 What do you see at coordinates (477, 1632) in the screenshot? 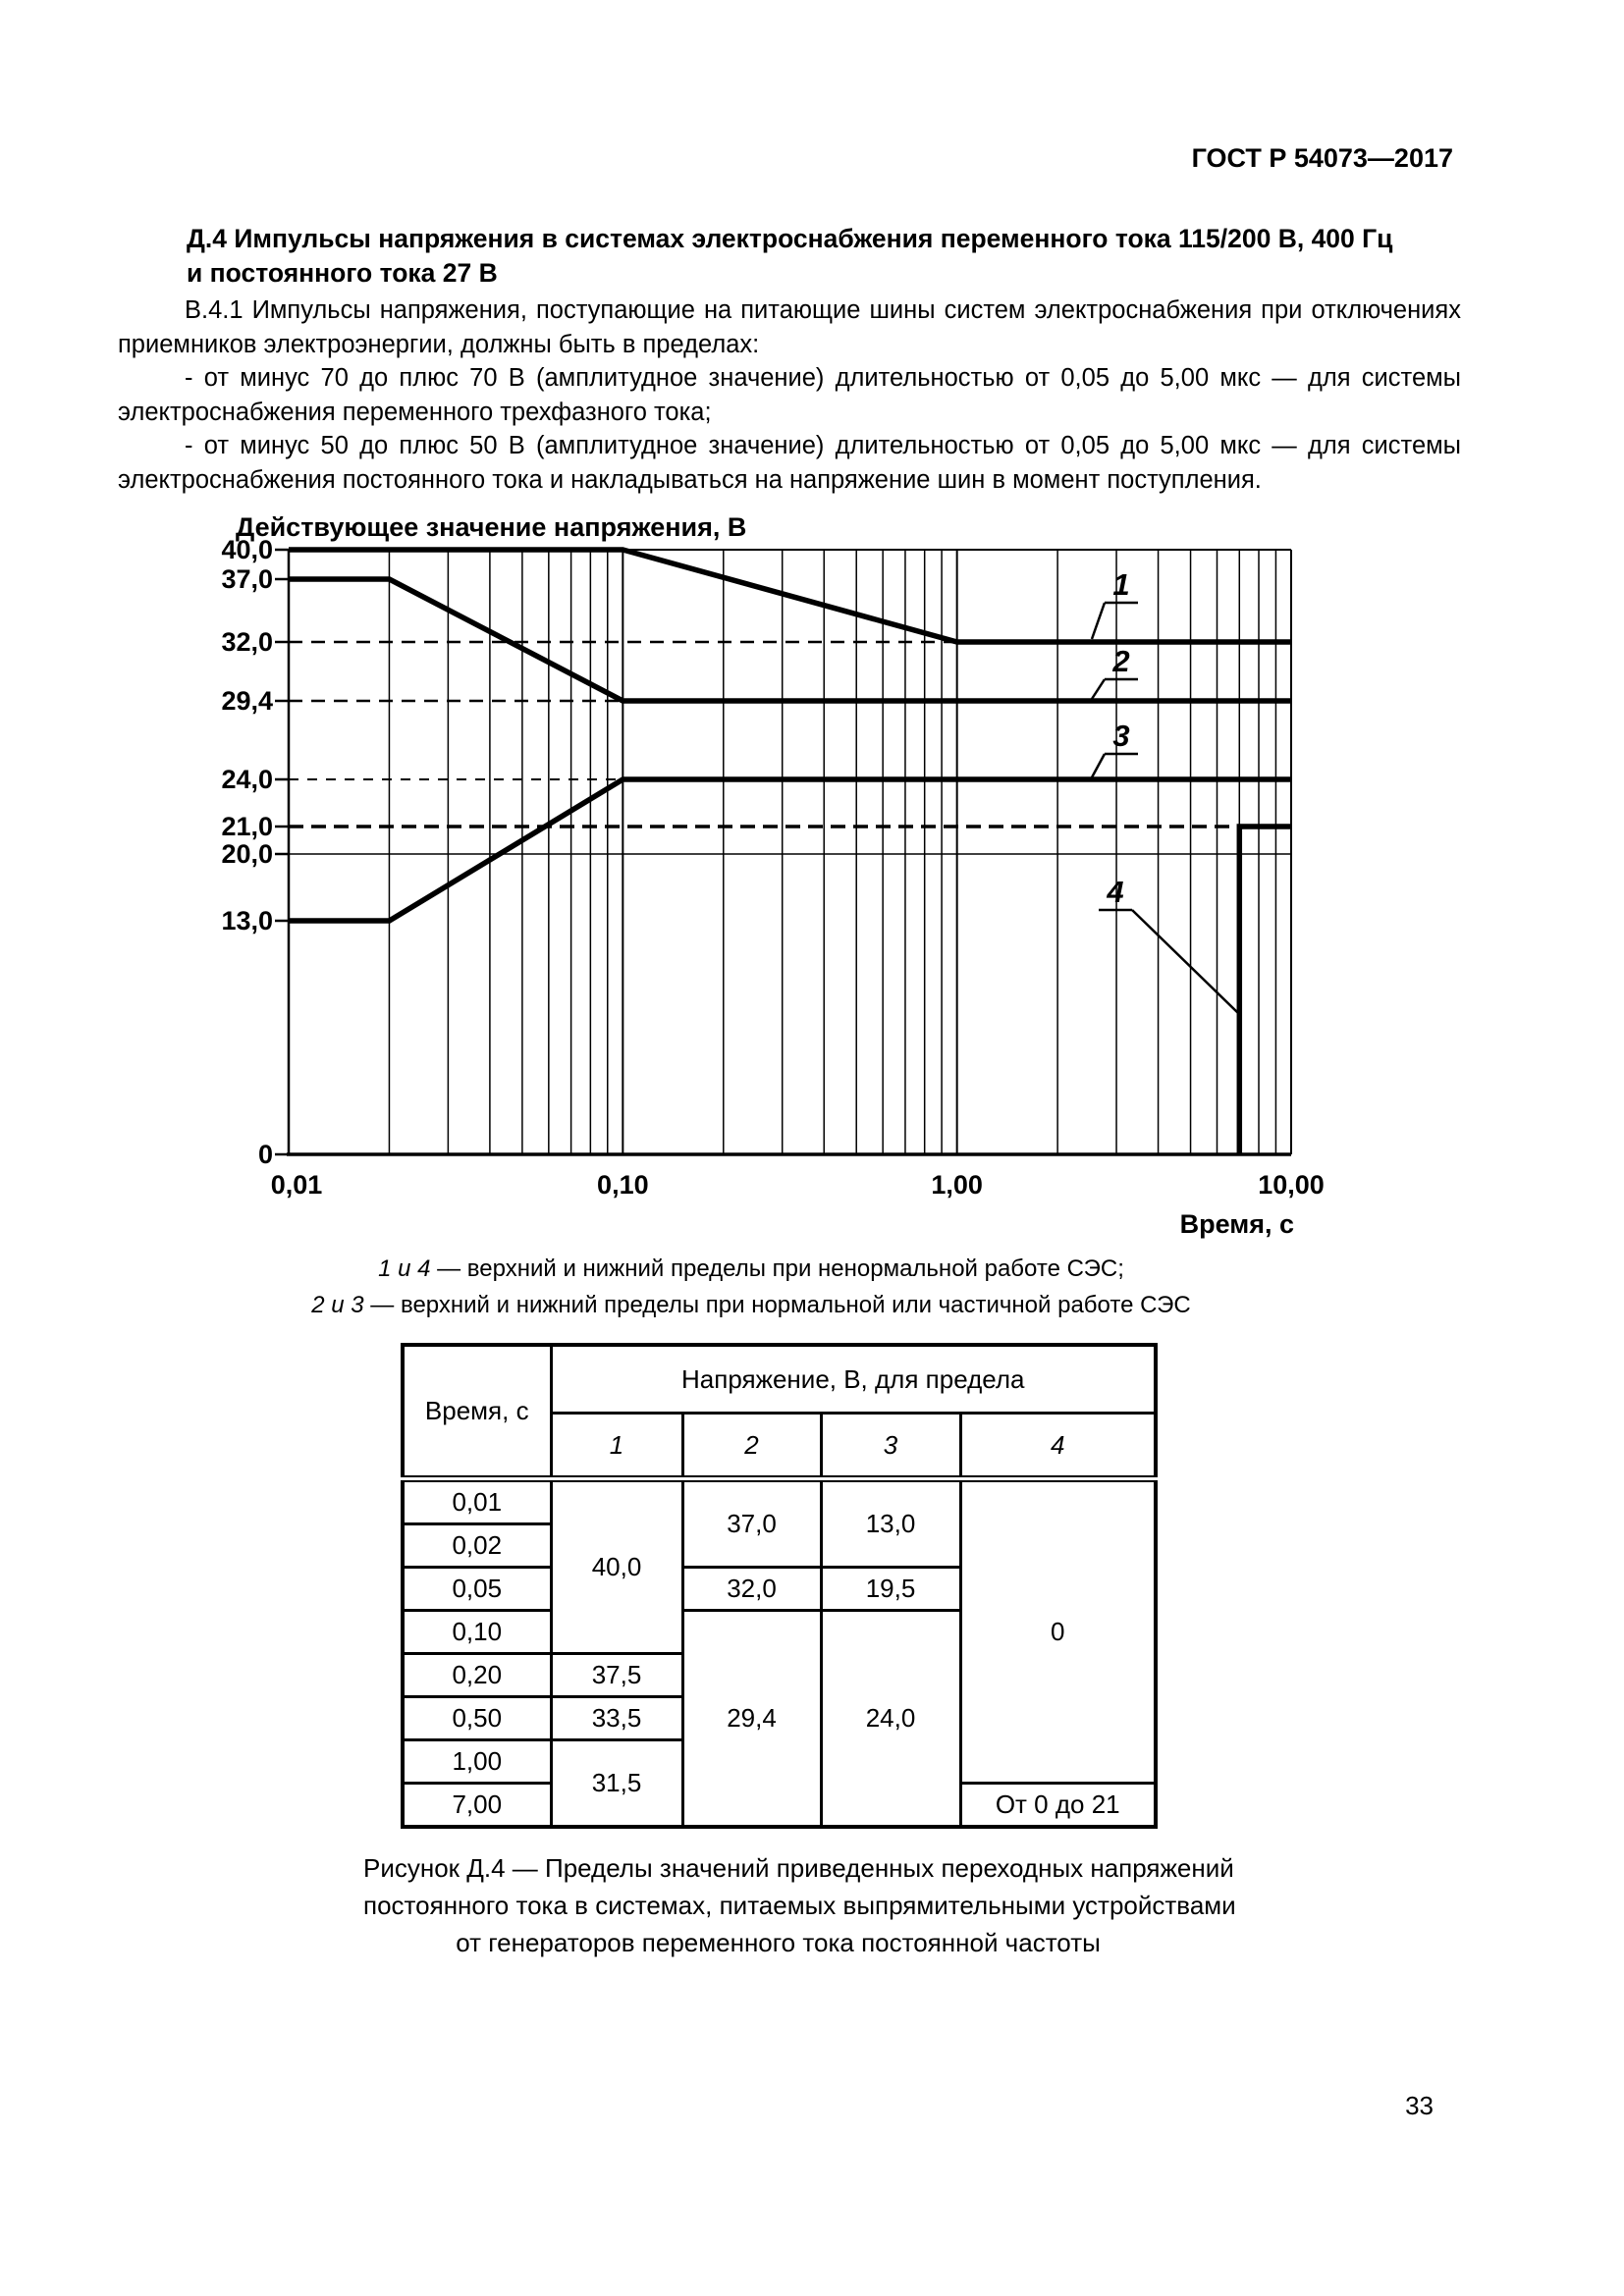
I see `table-cell-time: 0,10` at bounding box center [477, 1632].